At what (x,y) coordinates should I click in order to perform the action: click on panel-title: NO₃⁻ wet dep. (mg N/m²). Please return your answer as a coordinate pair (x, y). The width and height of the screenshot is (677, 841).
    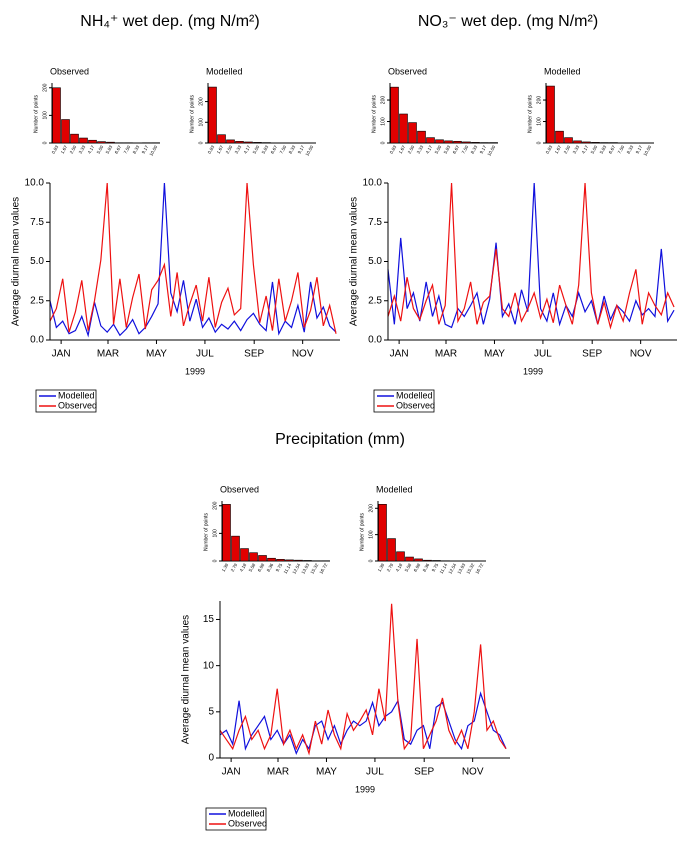
    Looking at the image, I should click on (508, 21).